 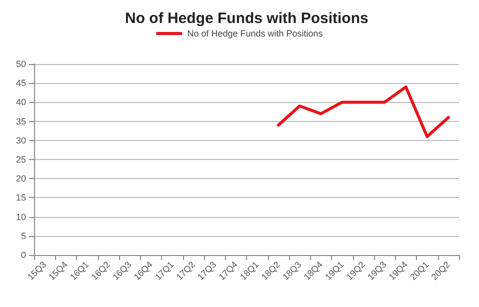 I want to click on y-tick-label: 25, so click(x=21, y=159).